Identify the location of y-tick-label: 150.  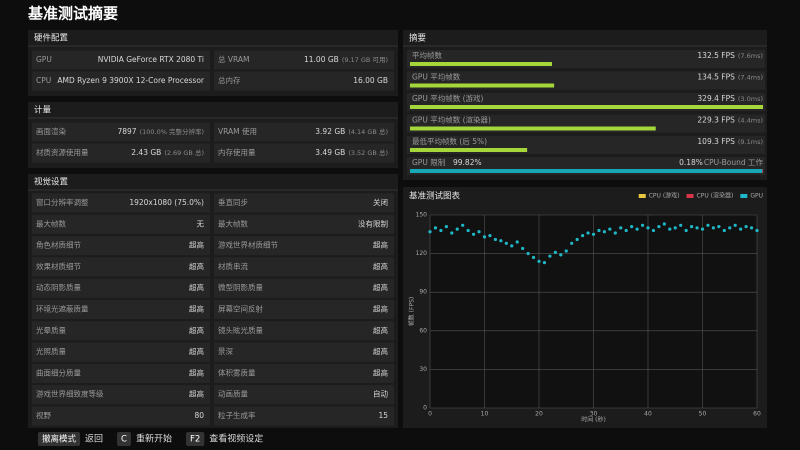
(422, 215).